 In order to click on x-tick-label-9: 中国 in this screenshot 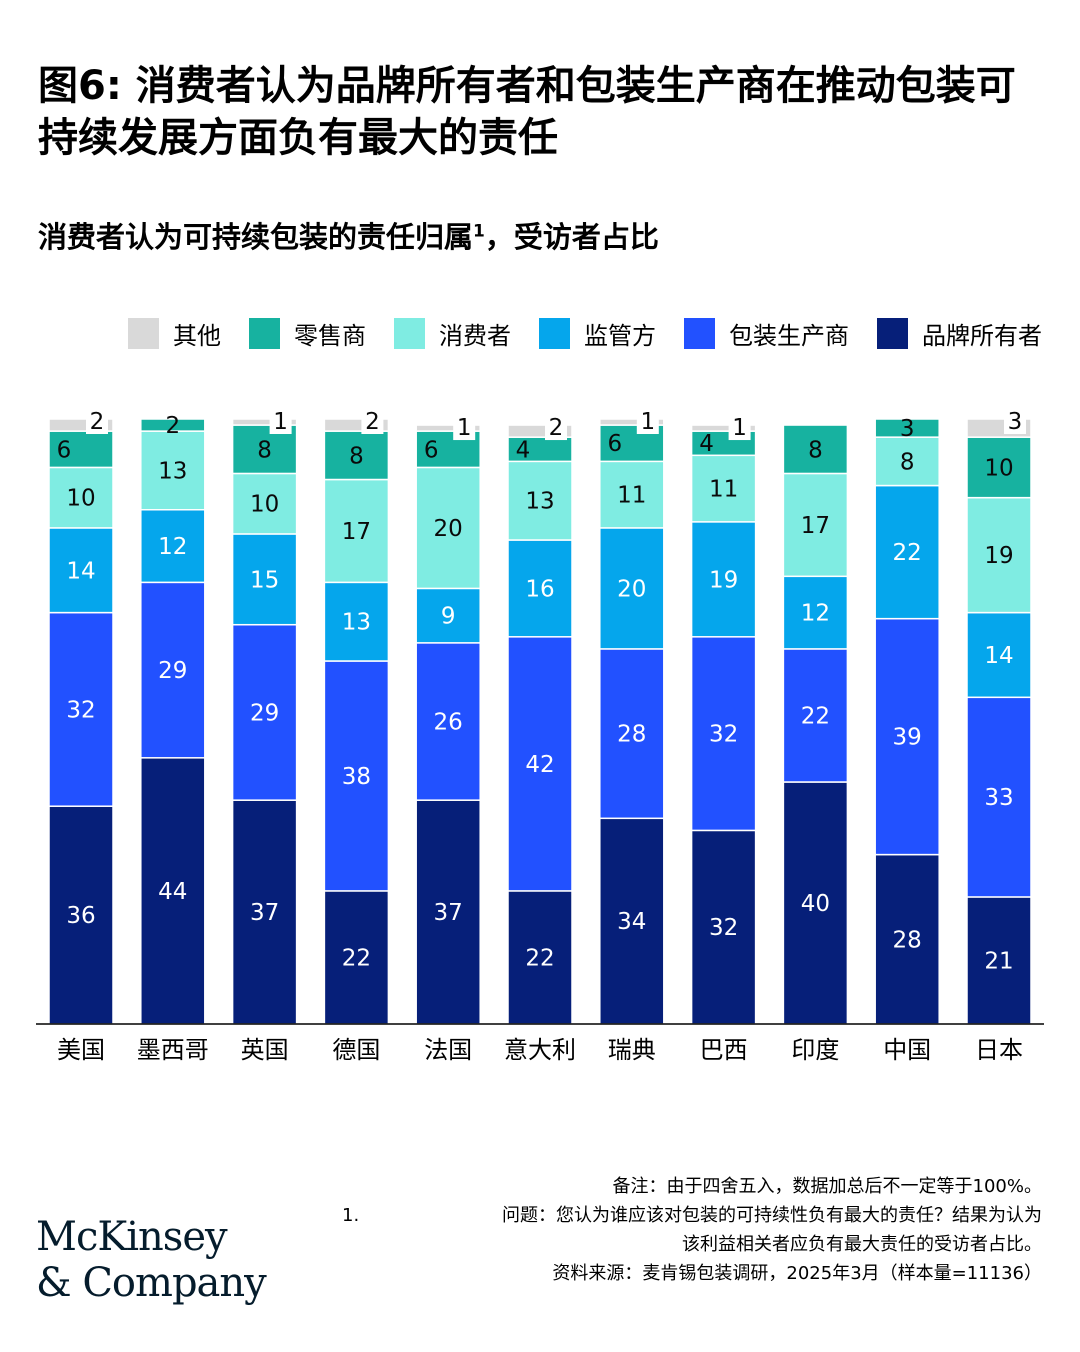, I will do `click(907, 1050)`.